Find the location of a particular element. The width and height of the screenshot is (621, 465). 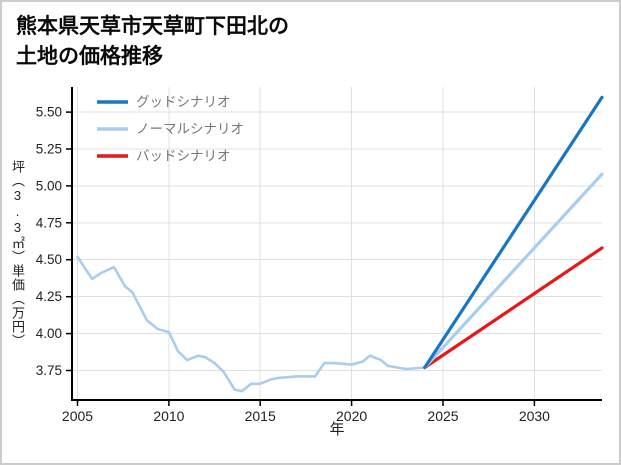

y-tick-label: 5.50 is located at coordinates (49, 112).